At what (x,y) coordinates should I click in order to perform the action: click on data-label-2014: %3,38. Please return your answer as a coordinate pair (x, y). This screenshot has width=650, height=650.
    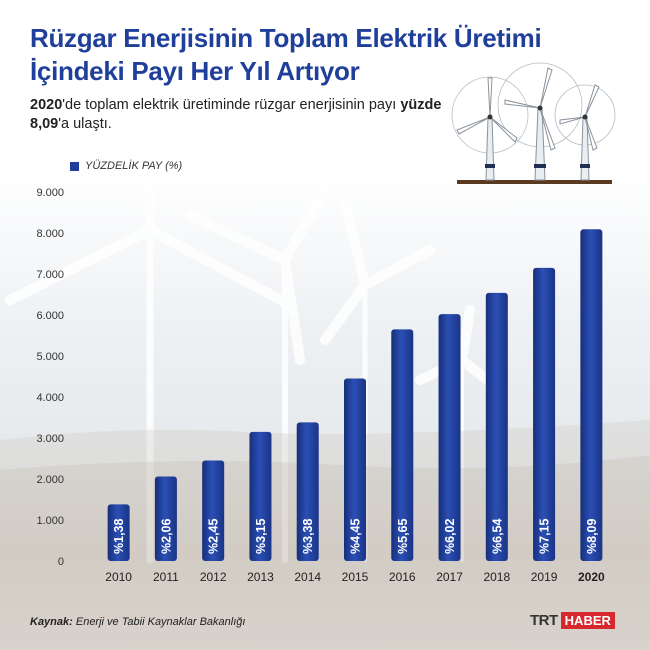
    Looking at the image, I should click on (308, 536).